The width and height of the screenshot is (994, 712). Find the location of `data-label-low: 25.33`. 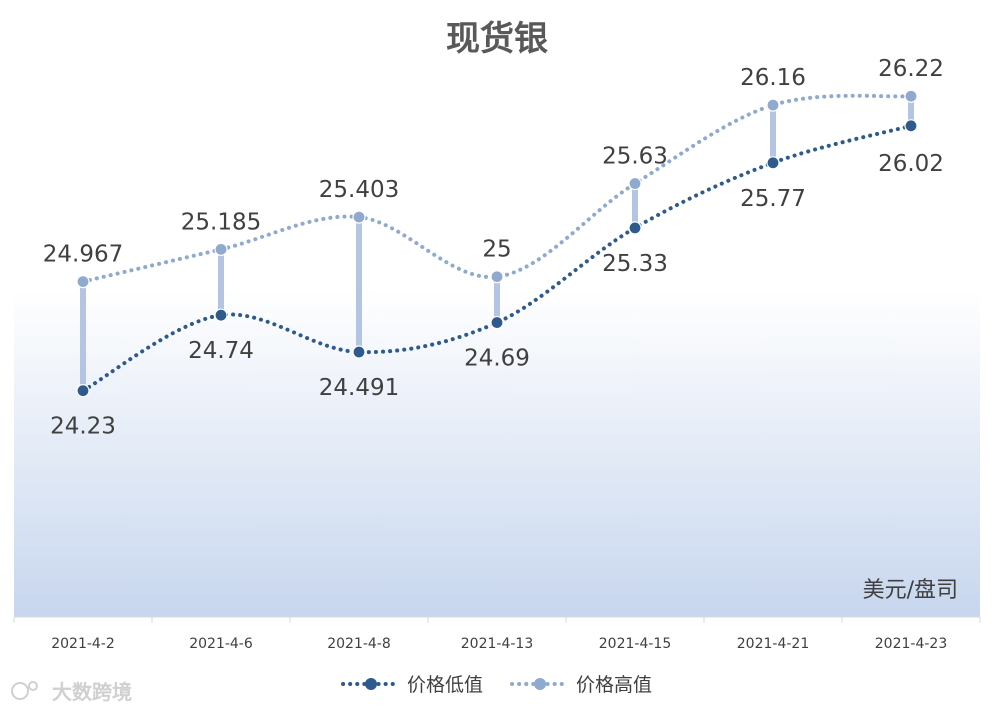

data-label-low: 25.33 is located at coordinates (635, 264).